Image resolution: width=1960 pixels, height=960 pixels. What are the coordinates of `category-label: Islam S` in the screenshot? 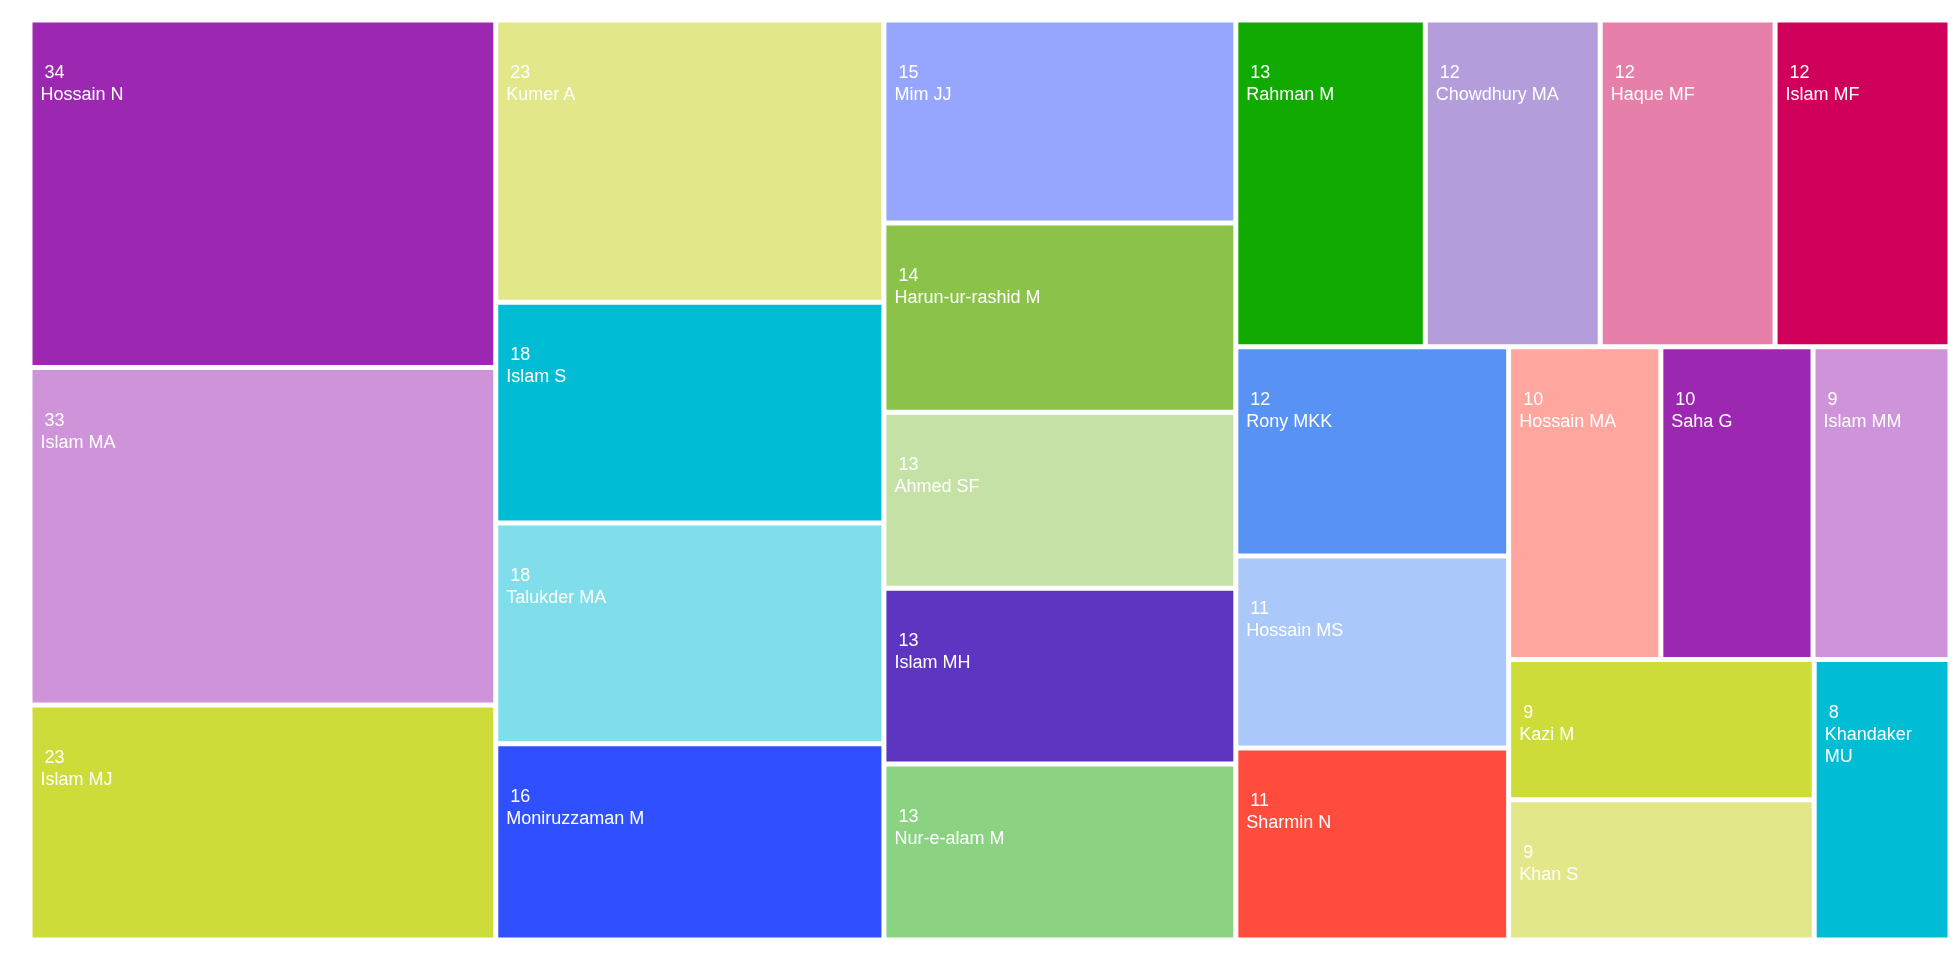 It's located at (536, 376).